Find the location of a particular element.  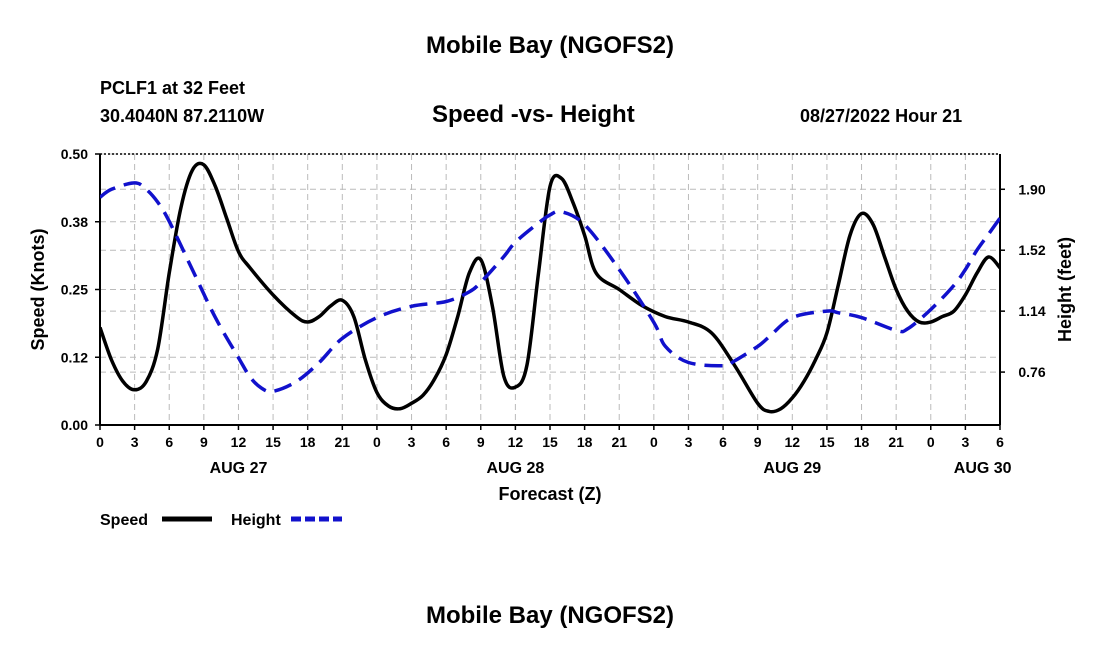

y-tick-label: 0.38 is located at coordinates (74, 222).